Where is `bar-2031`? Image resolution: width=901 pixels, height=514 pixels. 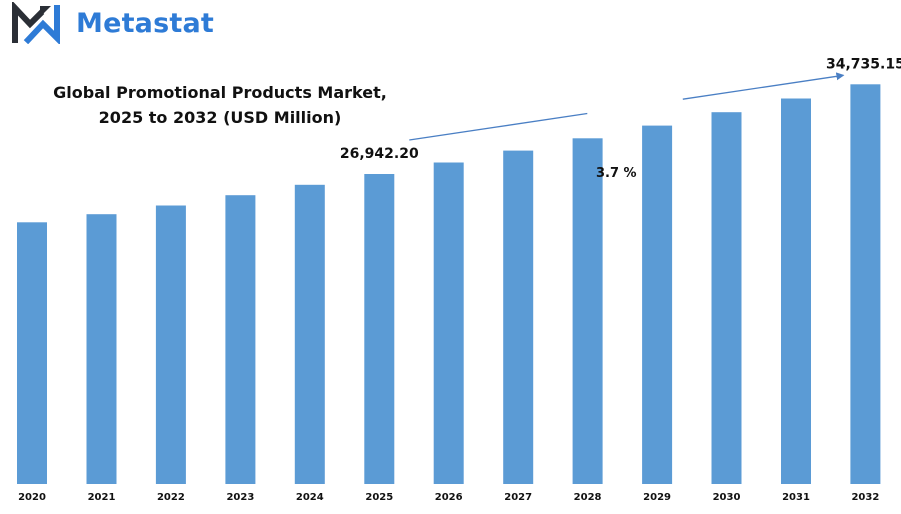 bar-2031 is located at coordinates (796, 291).